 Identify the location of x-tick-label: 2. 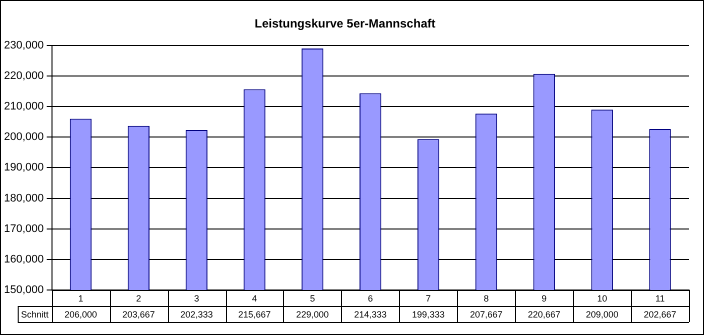
(139, 298).